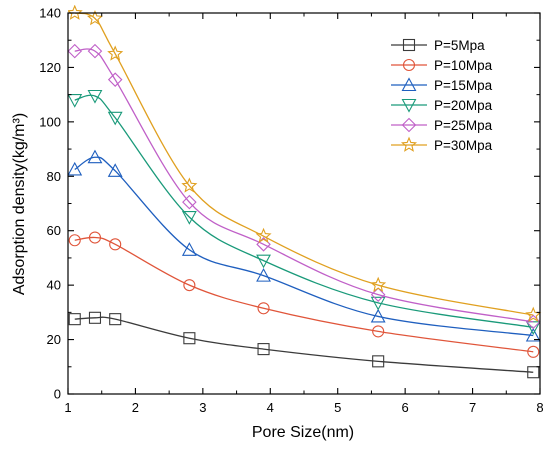 The width and height of the screenshot is (550, 449). Describe the element at coordinates (459, 45) in the screenshot. I see `legend-label: P=5Mpa` at that location.